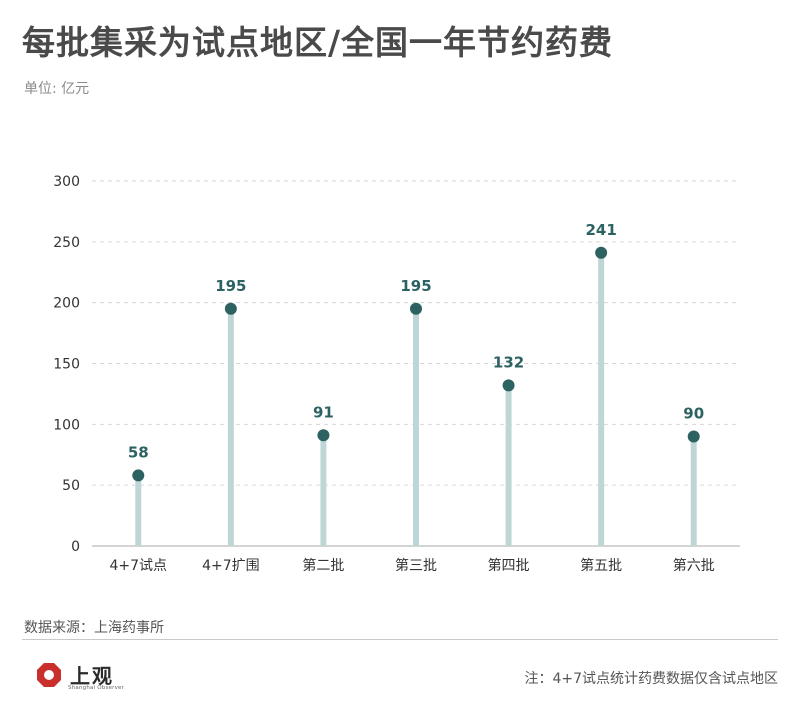 Image resolution: width=800 pixels, height=712 pixels. Describe the element at coordinates (66, 425) in the screenshot. I see `y-tick-label: 100` at that location.